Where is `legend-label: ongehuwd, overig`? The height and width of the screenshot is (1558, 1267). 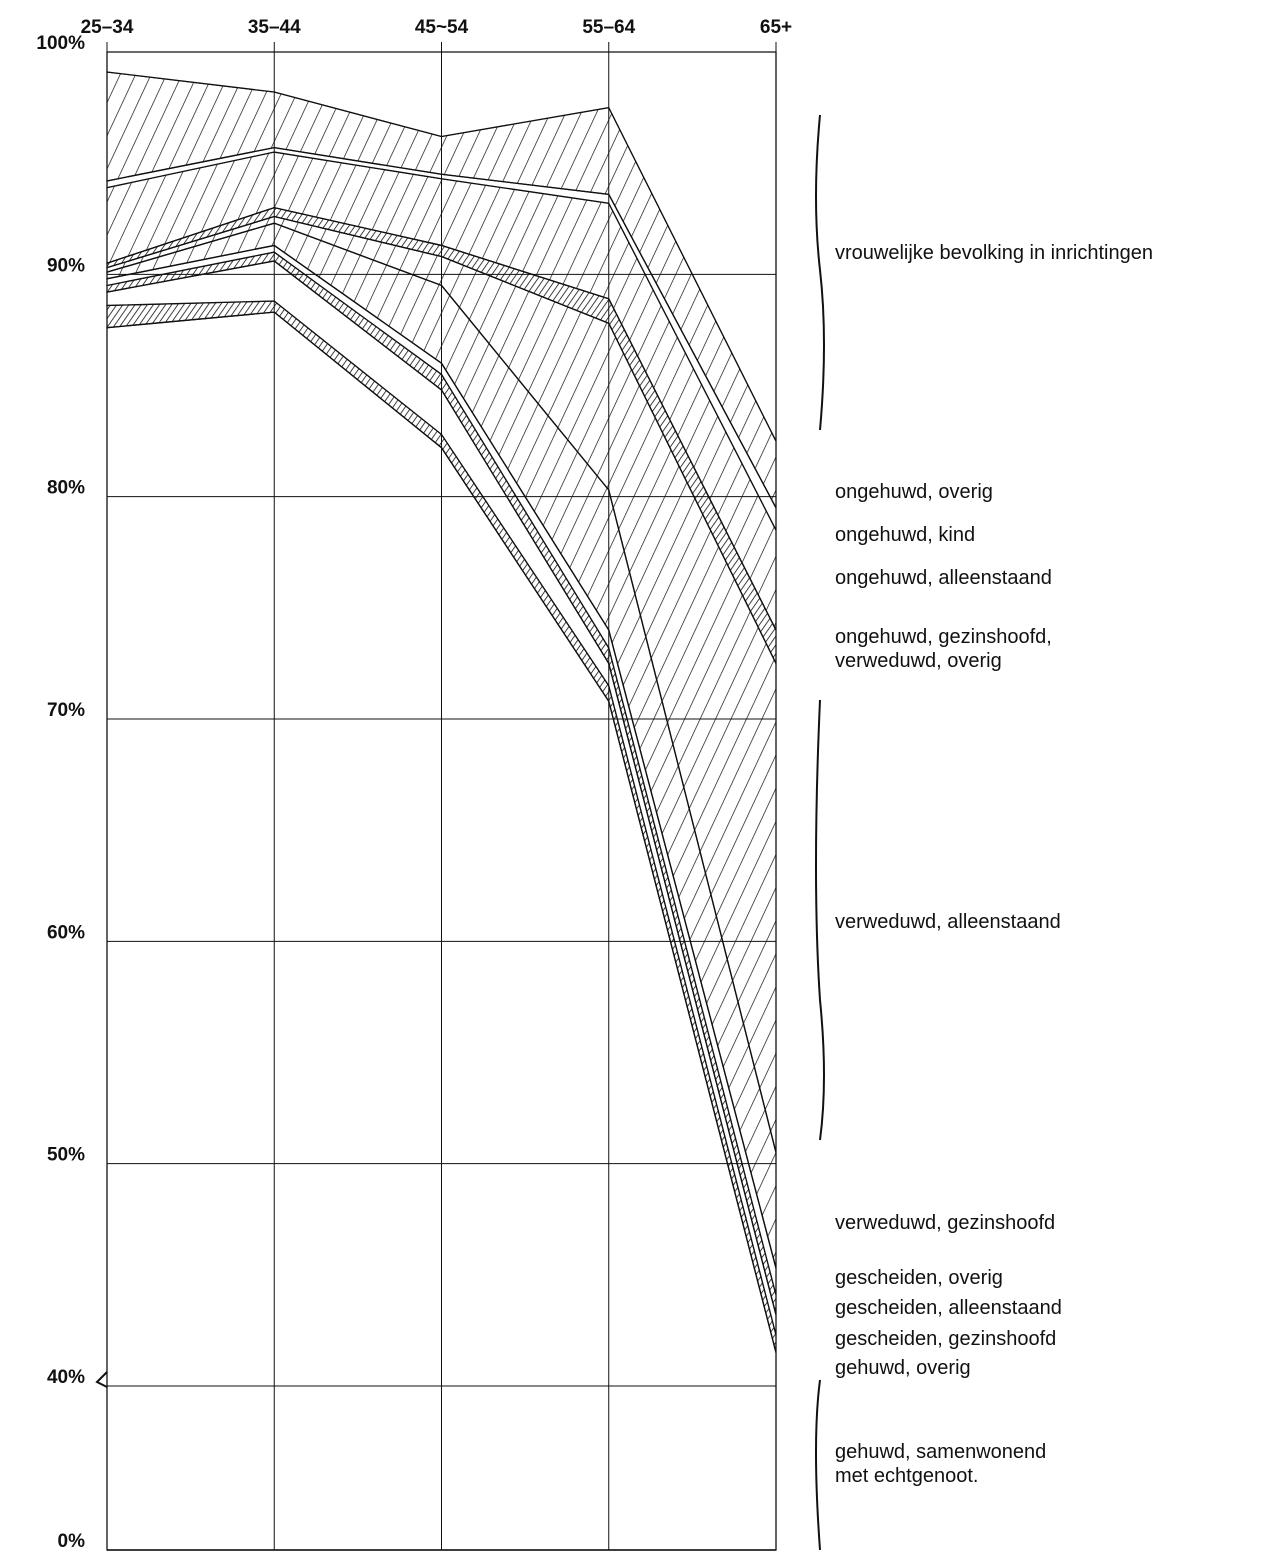 legend-label: ongehuwd, overig is located at coordinates (914, 492).